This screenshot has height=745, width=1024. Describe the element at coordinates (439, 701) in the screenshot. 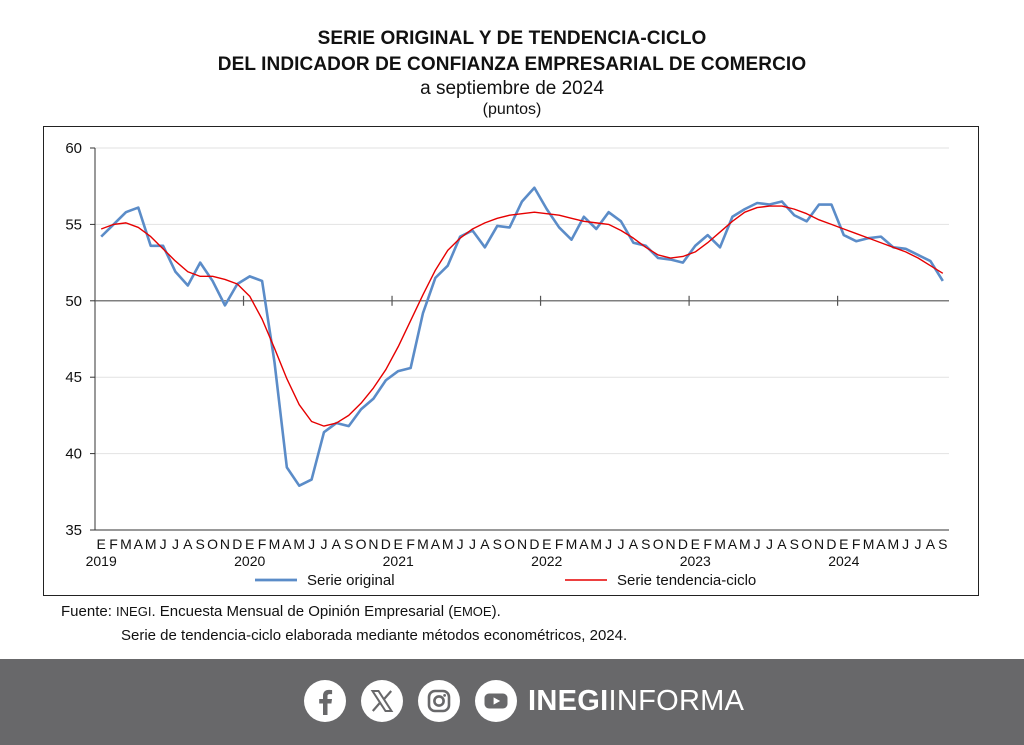

I see `instagram-icon` at that location.